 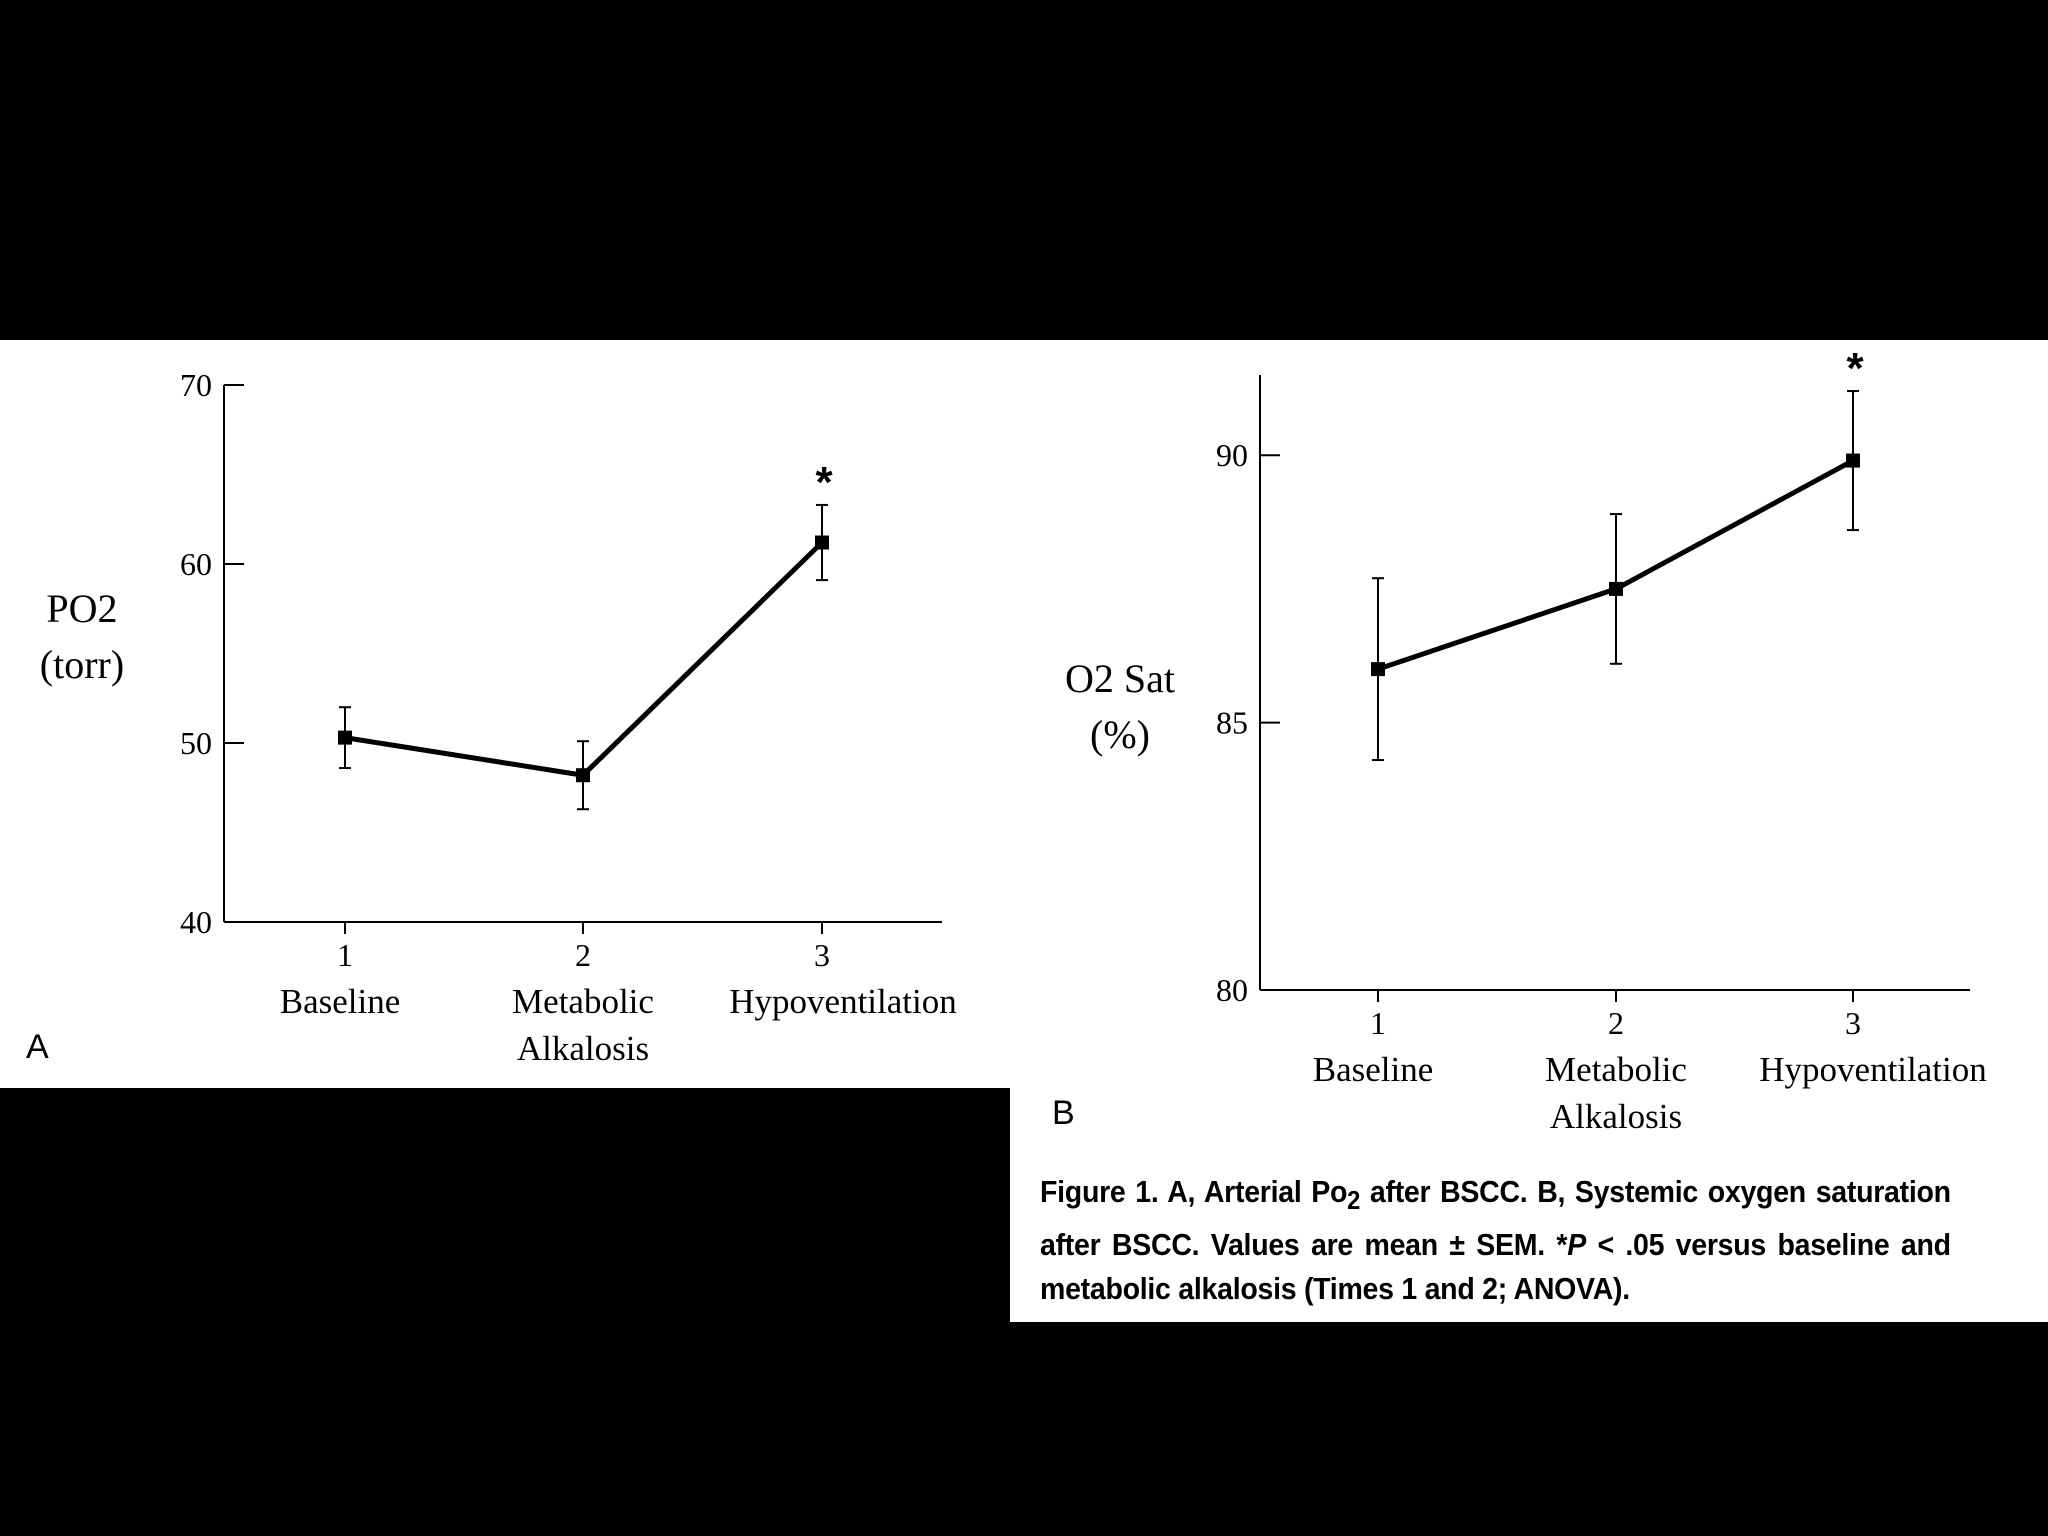 What do you see at coordinates (37, 1047) in the screenshot?
I see `panel-letter: A` at bounding box center [37, 1047].